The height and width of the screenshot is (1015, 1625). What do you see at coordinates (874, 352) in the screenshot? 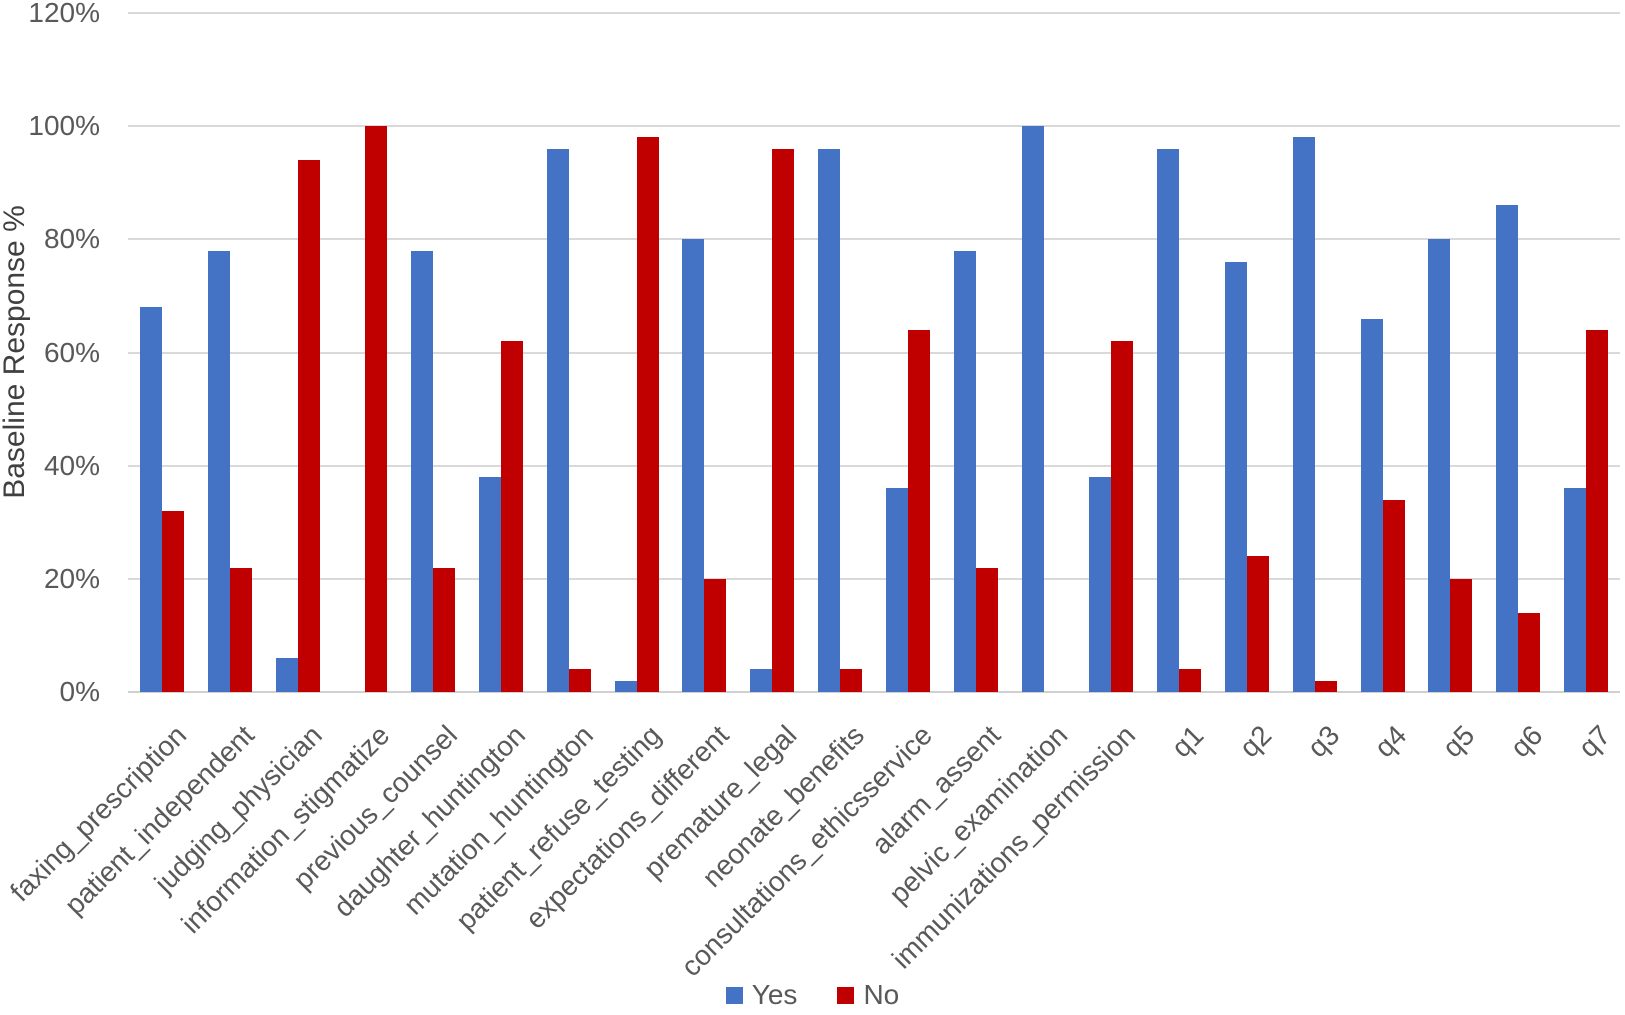
I see `gridline-60%` at bounding box center [874, 352].